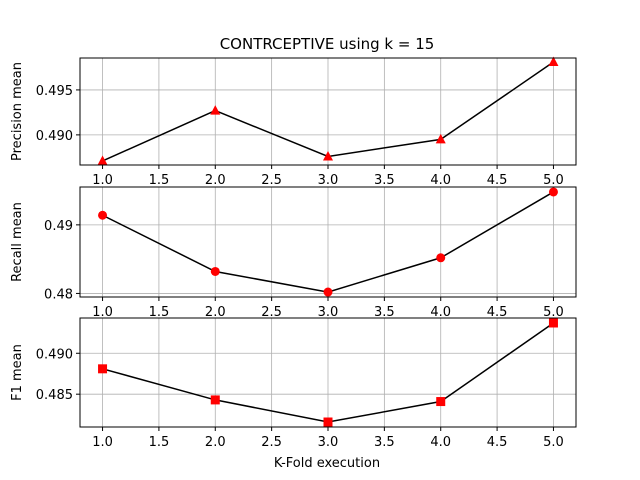 This screenshot has height=480, width=640. What do you see at coordinates (440, 442) in the screenshot?
I see `f1-xtick-label-6: 4.0` at bounding box center [440, 442].